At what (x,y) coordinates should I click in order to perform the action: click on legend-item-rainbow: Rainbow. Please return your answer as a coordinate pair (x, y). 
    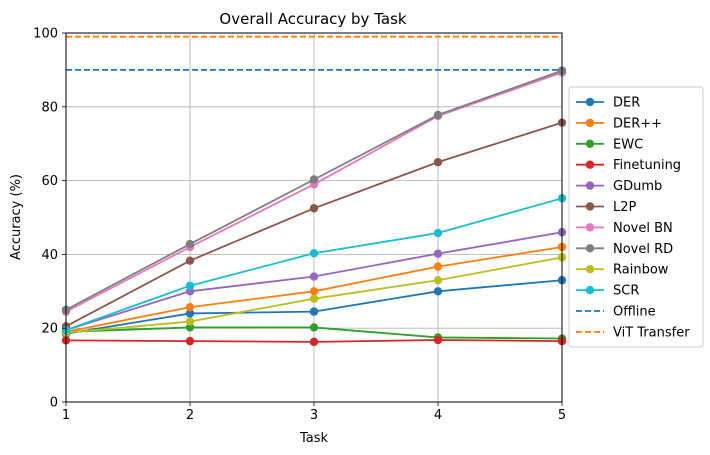
    Looking at the image, I should click on (622, 270).